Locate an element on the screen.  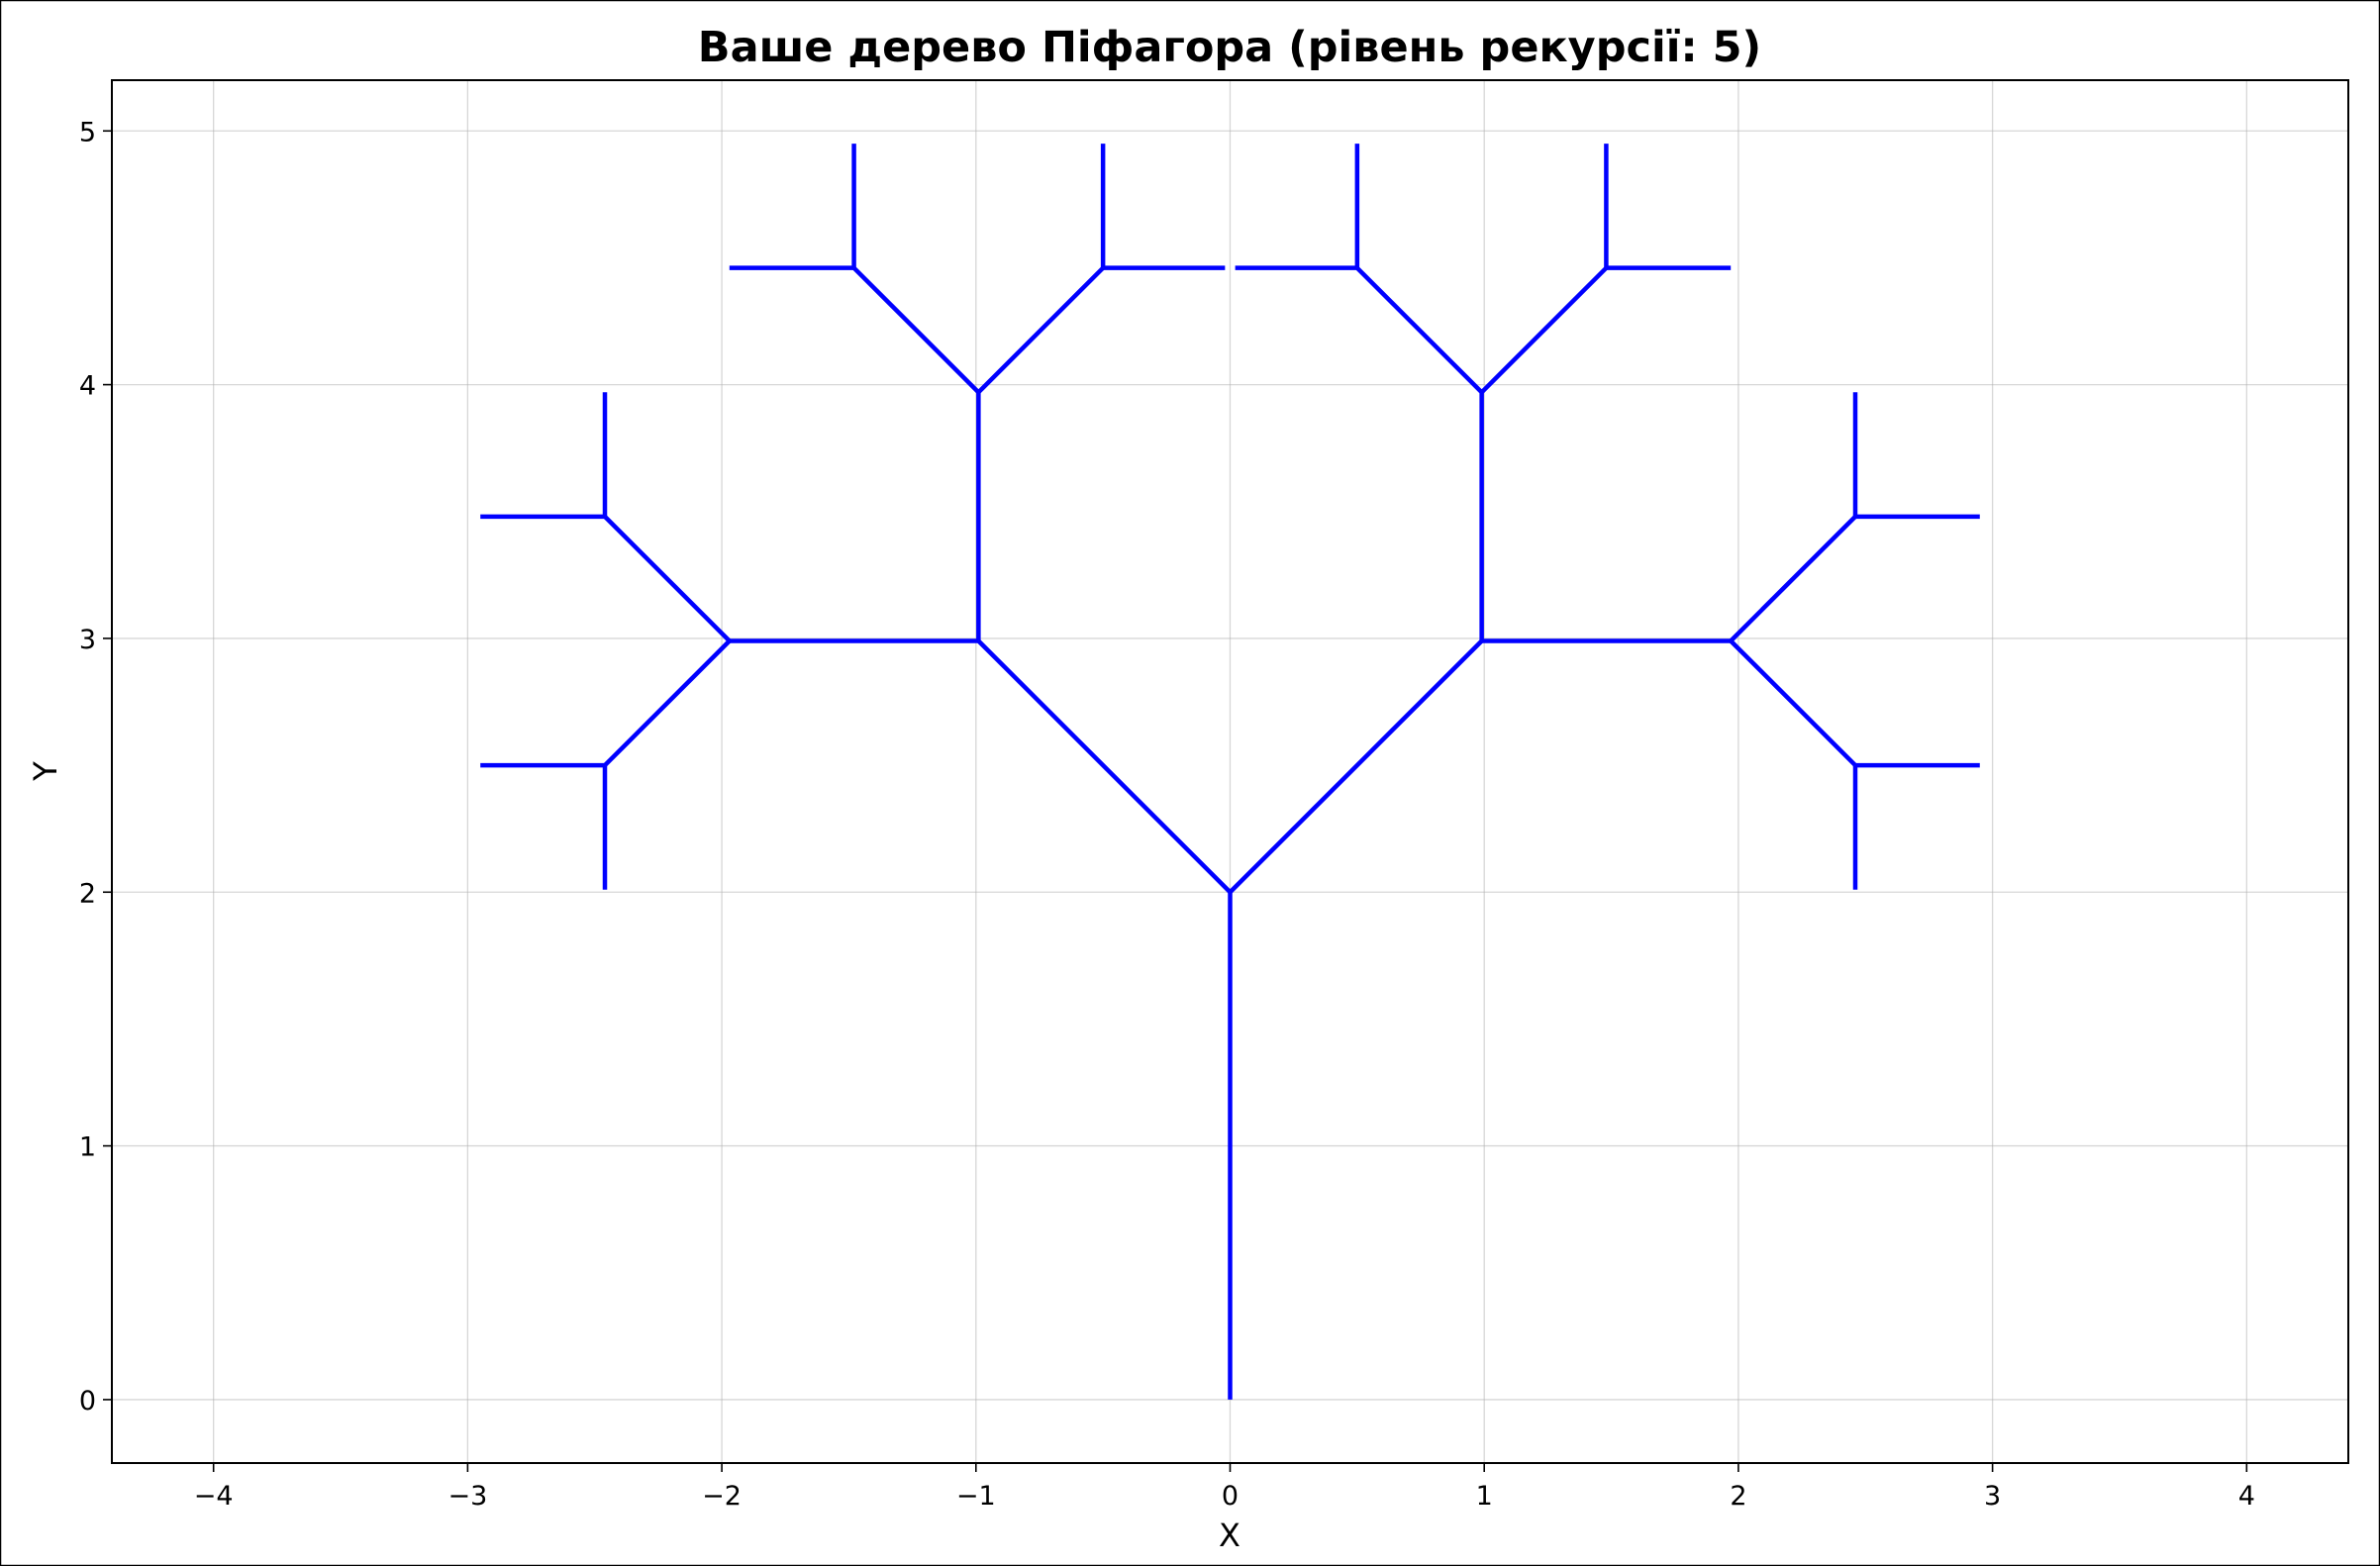
y-axis-label: Y is located at coordinates (45, 771).